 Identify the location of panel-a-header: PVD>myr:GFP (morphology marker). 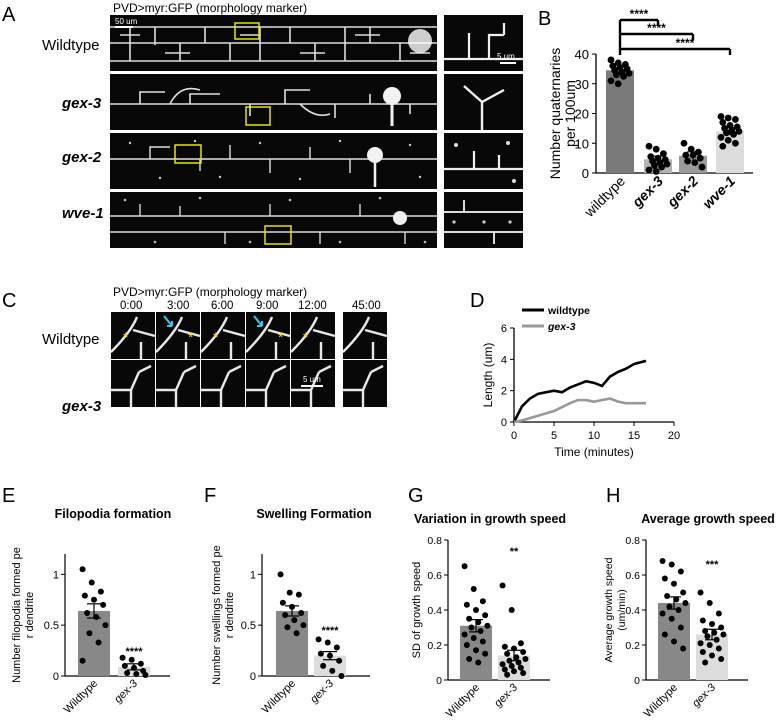
(210, 8).